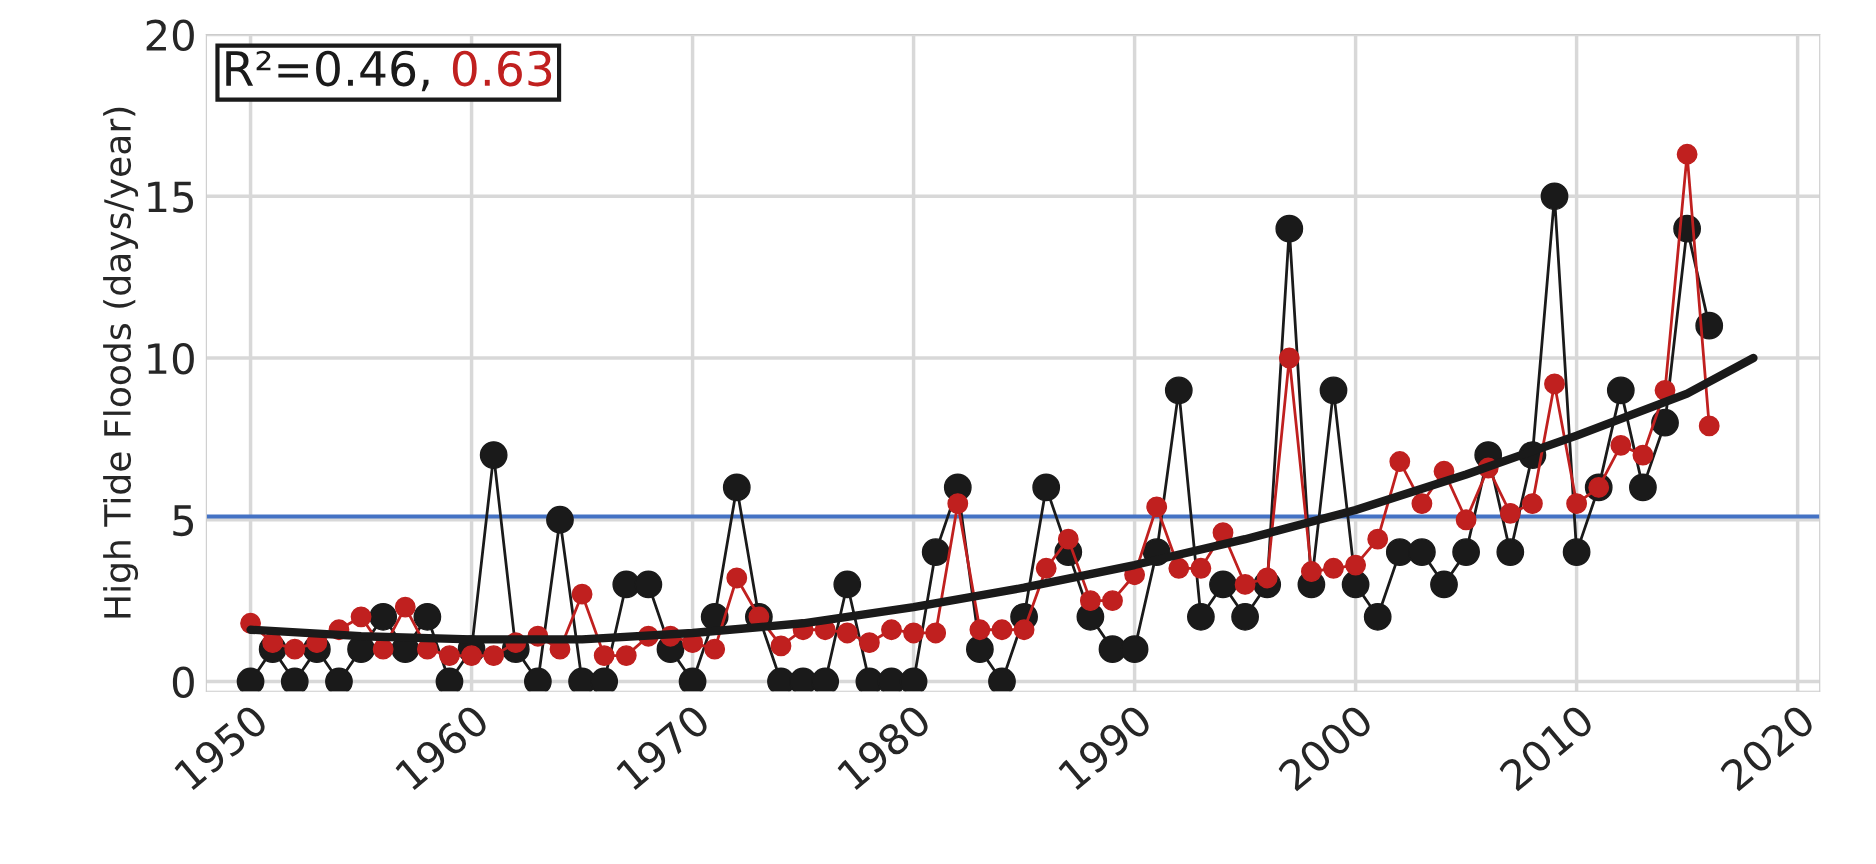  I want to click on y-axis-title: High Tide Floods (days/year), so click(121, 362).